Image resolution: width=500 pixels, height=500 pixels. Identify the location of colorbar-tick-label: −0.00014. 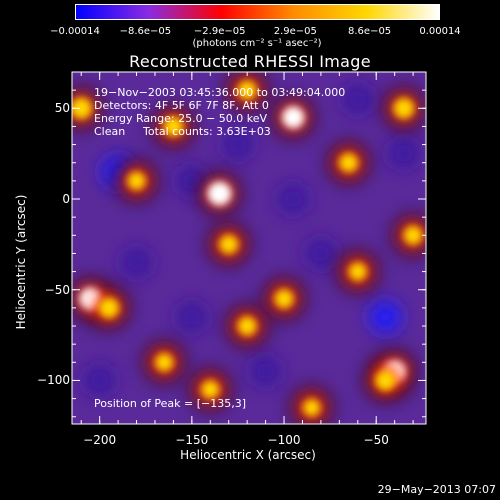
(75, 31).